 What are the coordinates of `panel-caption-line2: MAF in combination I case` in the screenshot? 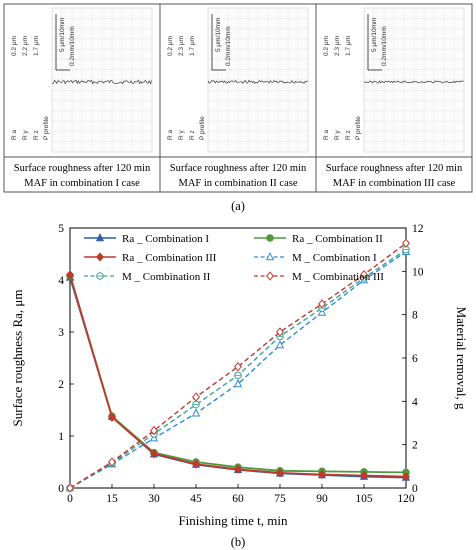 It's located at (82, 183).